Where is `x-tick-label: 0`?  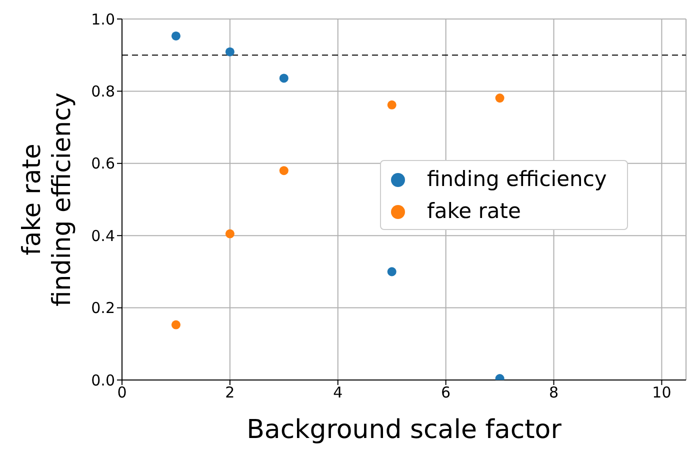 x-tick-label: 0 is located at coordinates (122, 393).